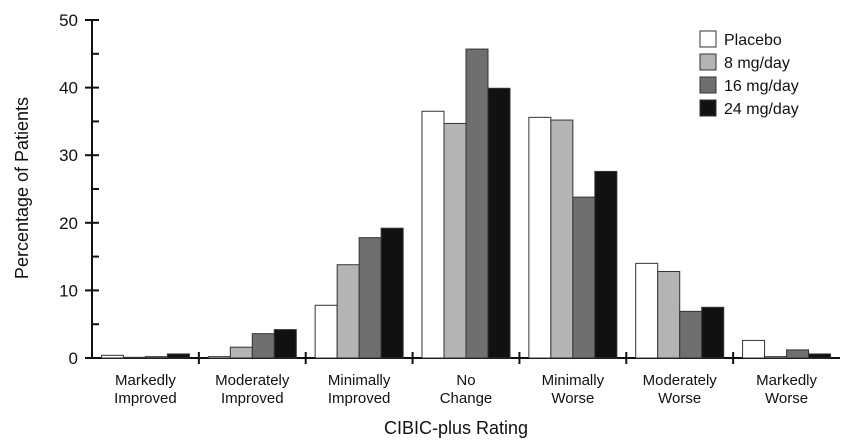 The height and width of the screenshot is (442, 843). What do you see at coordinates (22, 188) in the screenshot?
I see `y-axis-title: Percentage of Patients` at bounding box center [22, 188].